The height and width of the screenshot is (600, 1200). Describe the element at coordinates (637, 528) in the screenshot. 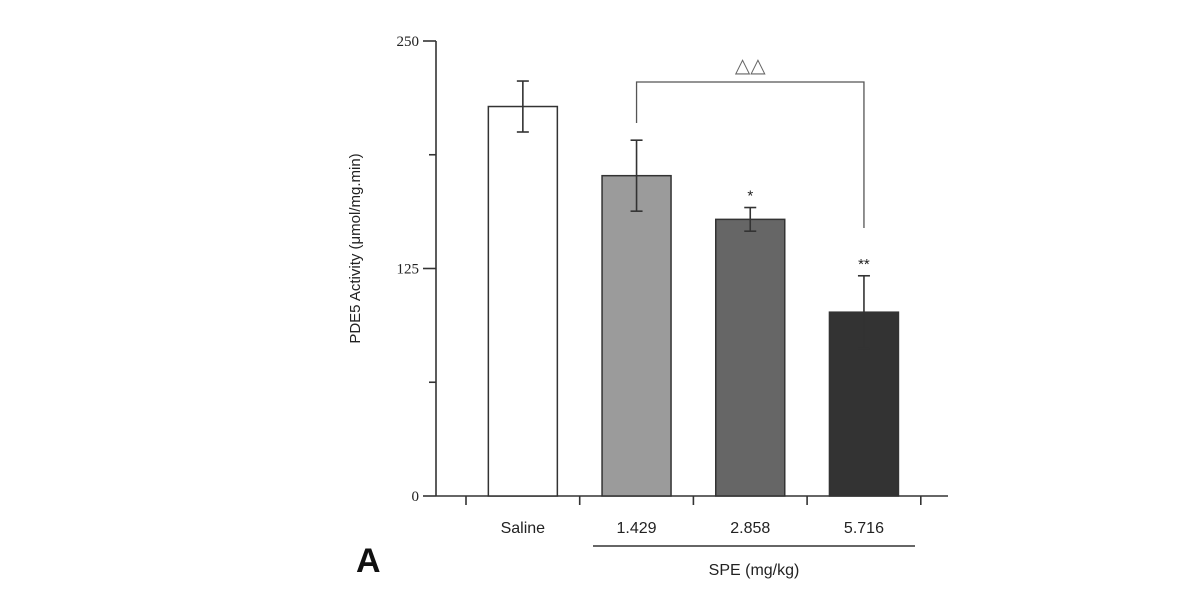

I see `x-tick-label: 1.429` at that location.